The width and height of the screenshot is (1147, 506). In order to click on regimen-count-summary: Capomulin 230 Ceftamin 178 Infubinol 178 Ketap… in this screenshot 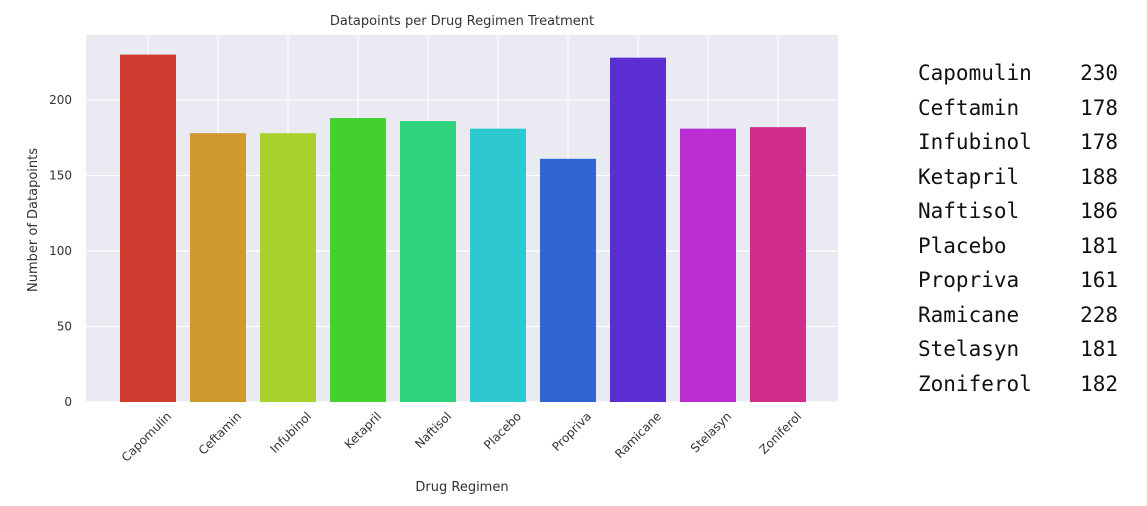, I will do `click(1018, 228)`.